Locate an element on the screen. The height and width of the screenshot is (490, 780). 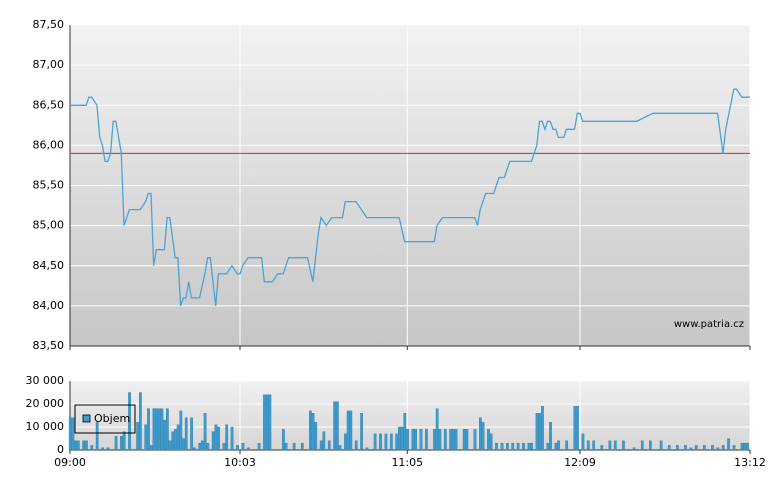
y-tick-label: 85,00 is located at coordinates (49, 225).